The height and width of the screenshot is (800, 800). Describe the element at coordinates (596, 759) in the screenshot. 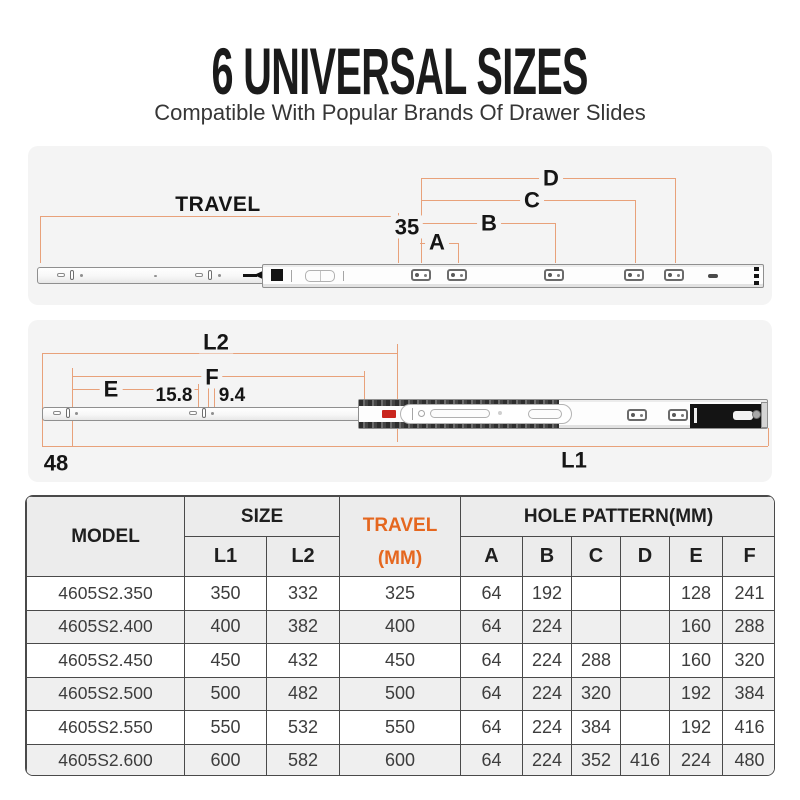

I see `table-cell: 352` at that location.